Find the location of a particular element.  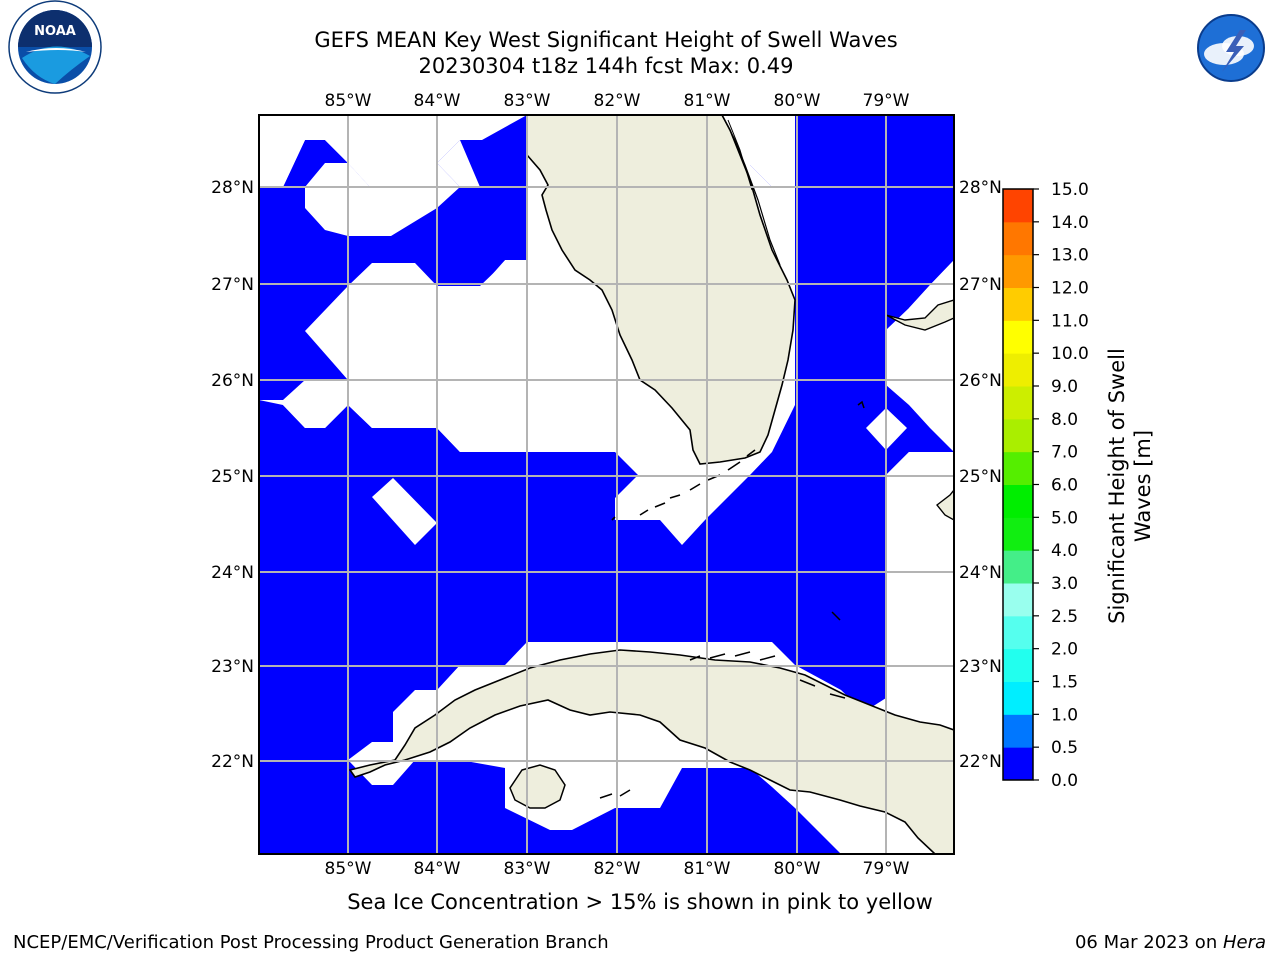

colorbar-tick-label: 1.0 is located at coordinates (1064, 715).